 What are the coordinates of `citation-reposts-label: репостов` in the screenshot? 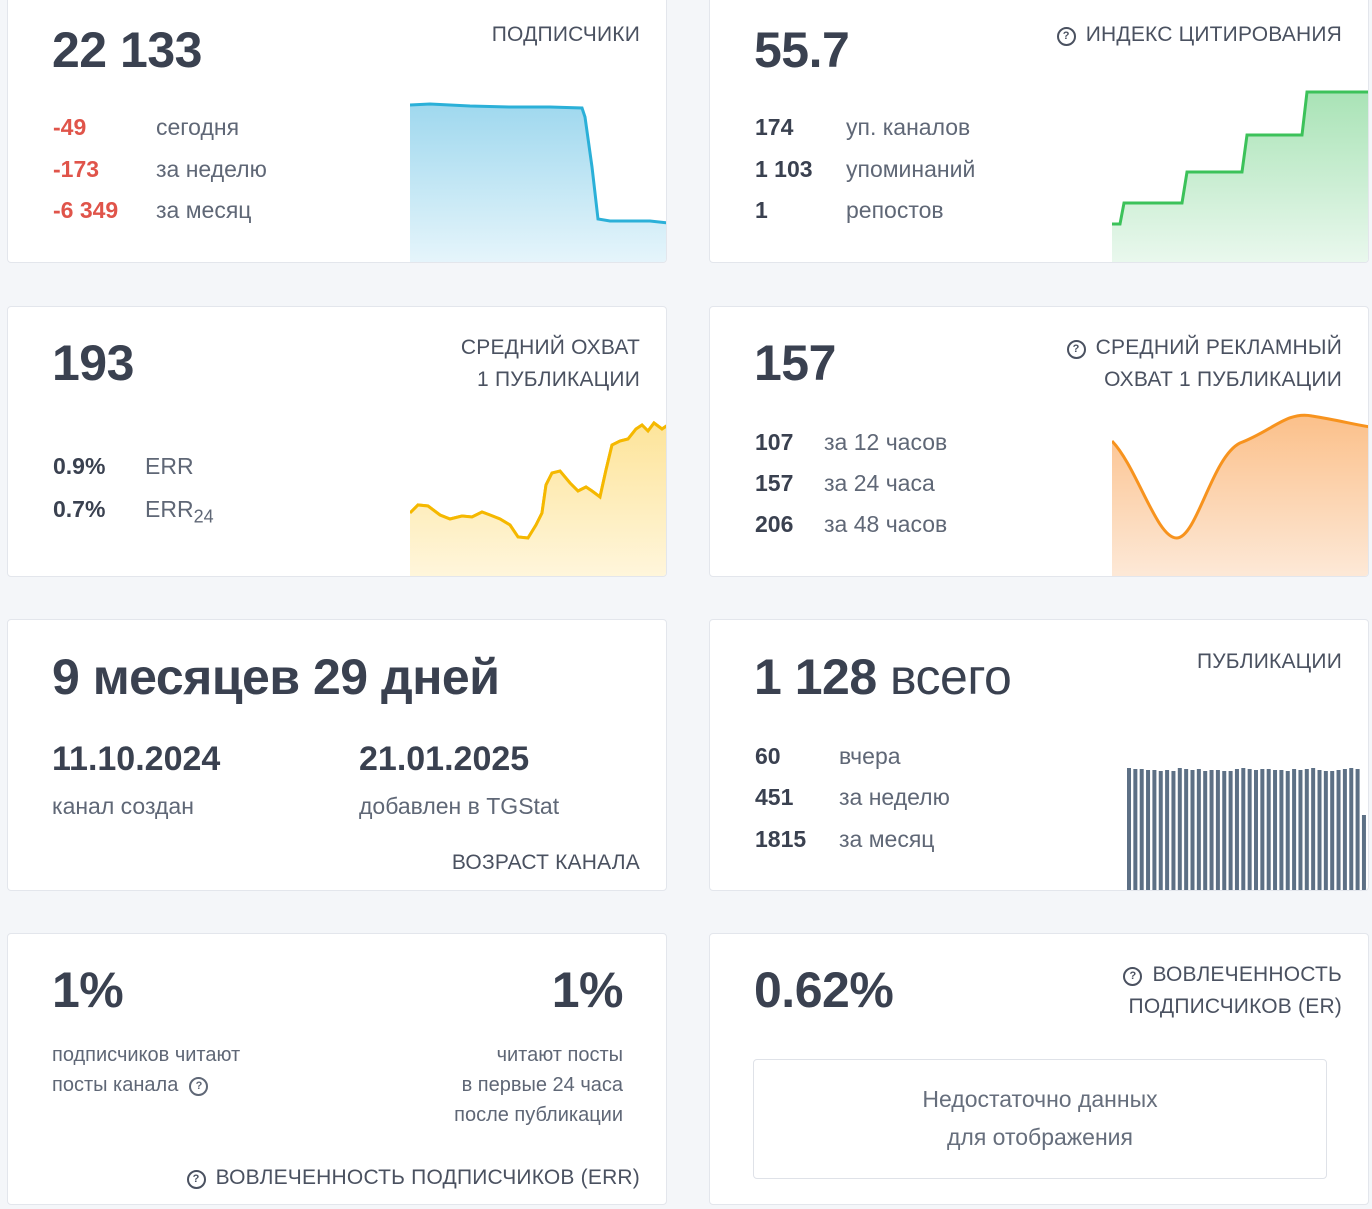 It's located at (895, 210).